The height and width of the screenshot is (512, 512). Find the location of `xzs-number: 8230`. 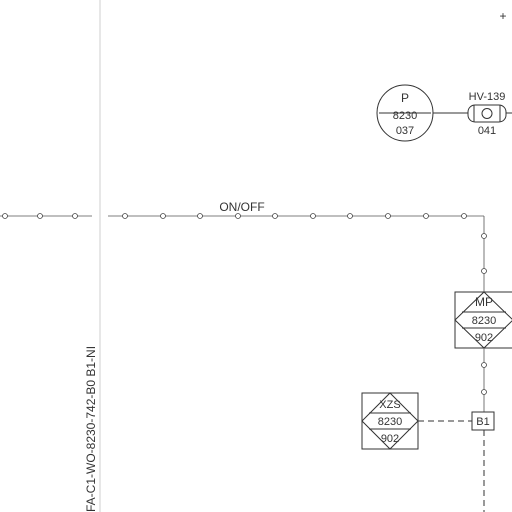

xzs-number: 8230 is located at coordinates (390, 422).